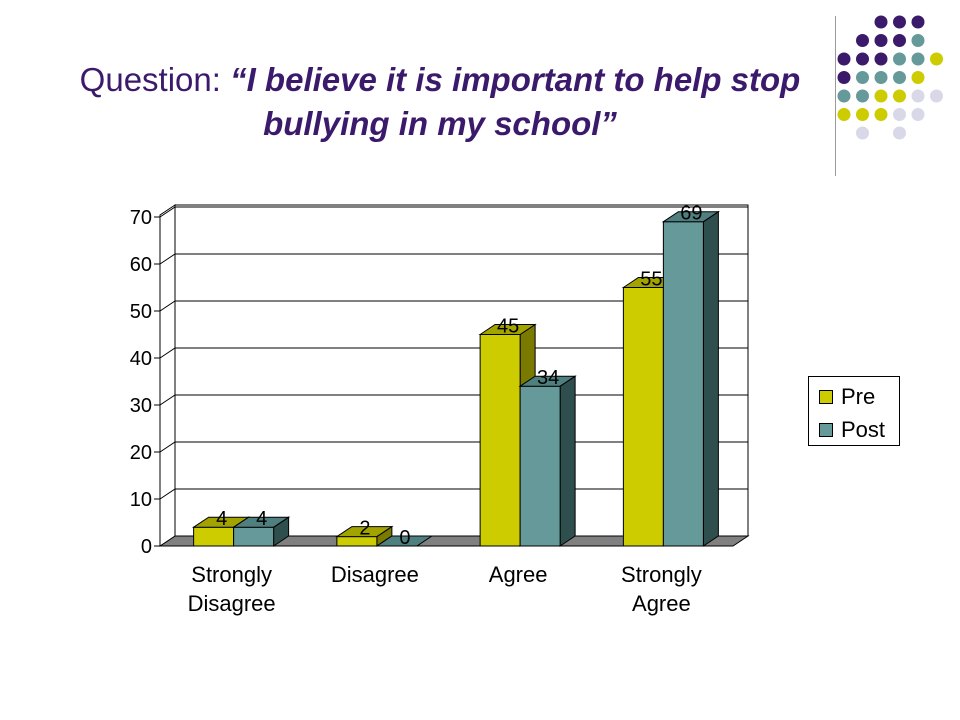 The height and width of the screenshot is (720, 960). I want to click on legend-swatch-post, so click(826, 430).